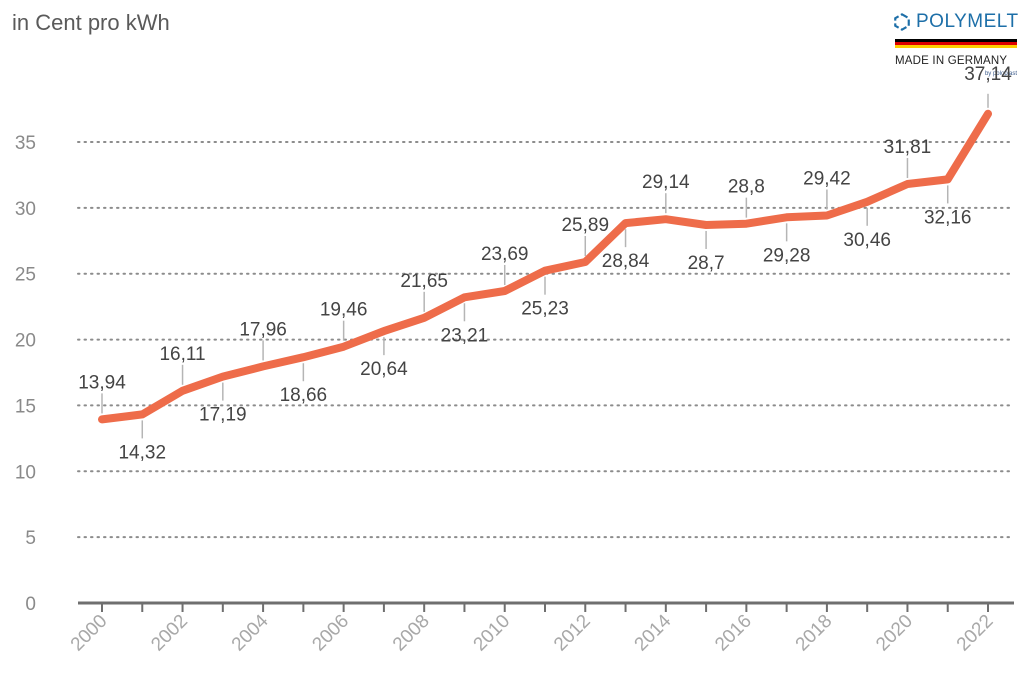  What do you see at coordinates (894, 633) in the screenshot?
I see `x-tick-label: 2020` at bounding box center [894, 633].